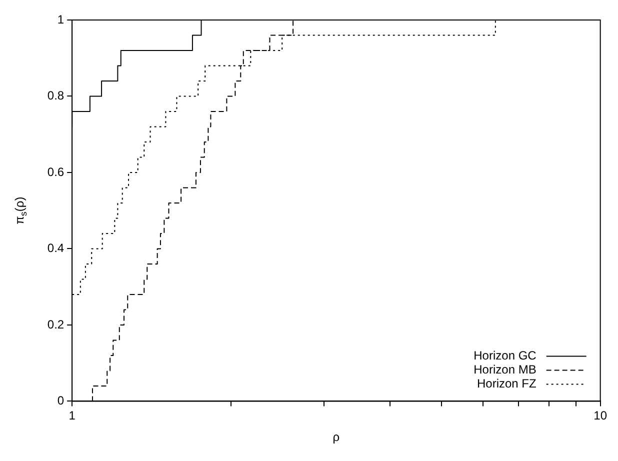 The height and width of the screenshot is (461, 618). I want to click on y-tick-label: 1, so click(60, 19).